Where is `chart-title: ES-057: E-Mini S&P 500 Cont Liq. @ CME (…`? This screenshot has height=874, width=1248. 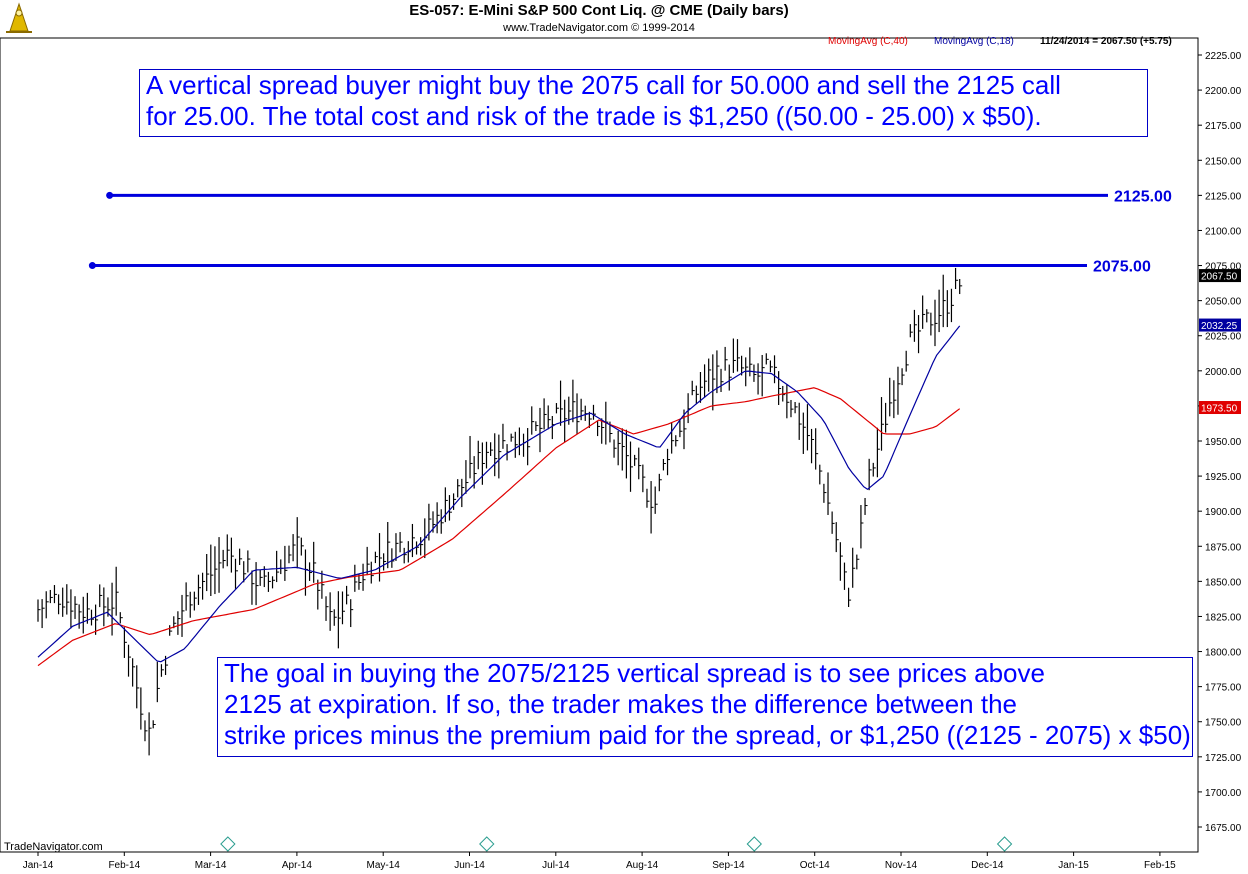 chart-title: ES-057: E-Mini S&P 500 Cont Liq. @ CME (… is located at coordinates (599, 10).